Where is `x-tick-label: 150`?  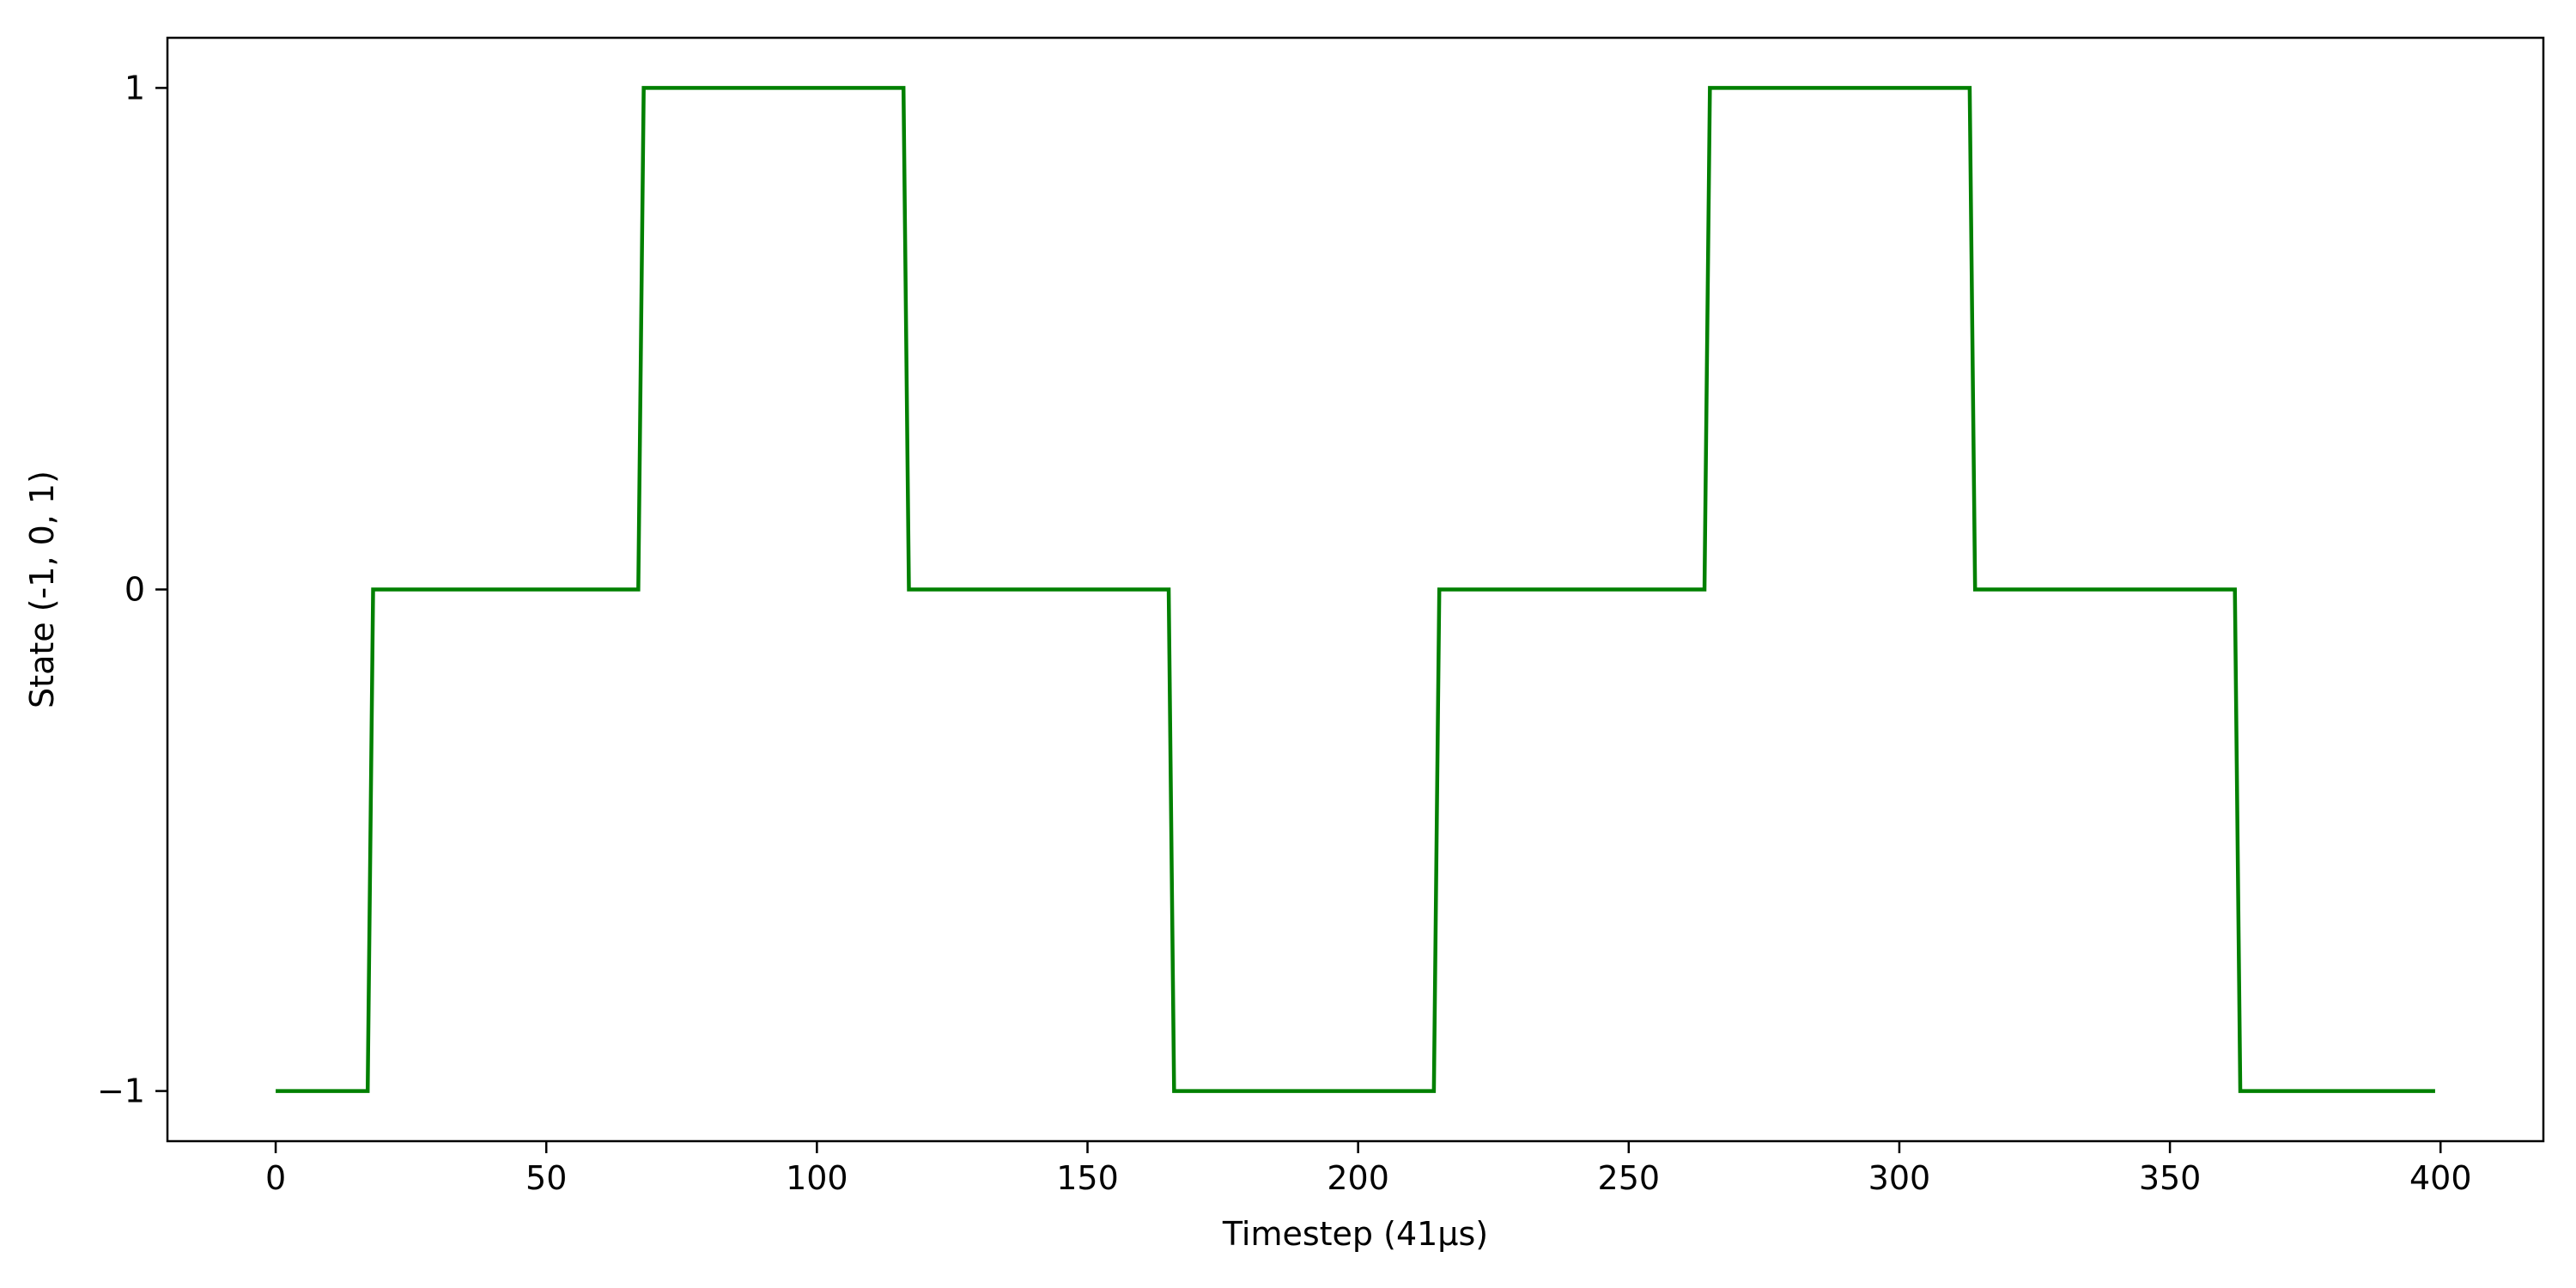
x-tick-label: 150 is located at coordinates (1087, 1178).